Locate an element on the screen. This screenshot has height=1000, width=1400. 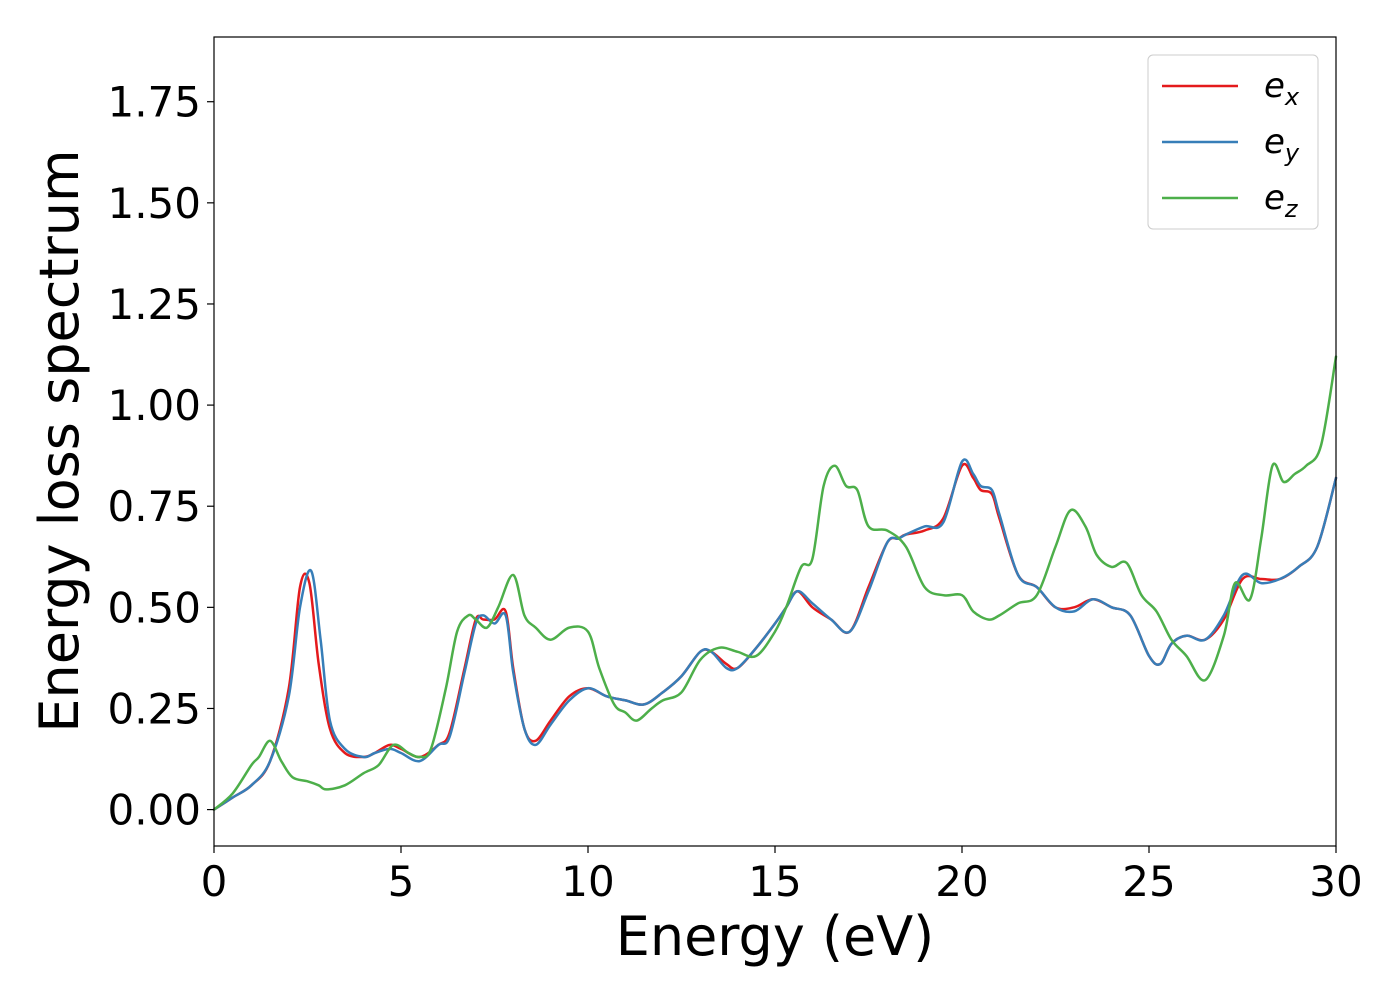
y-tick-label: 1.75 is located at coordinates (154, 102).